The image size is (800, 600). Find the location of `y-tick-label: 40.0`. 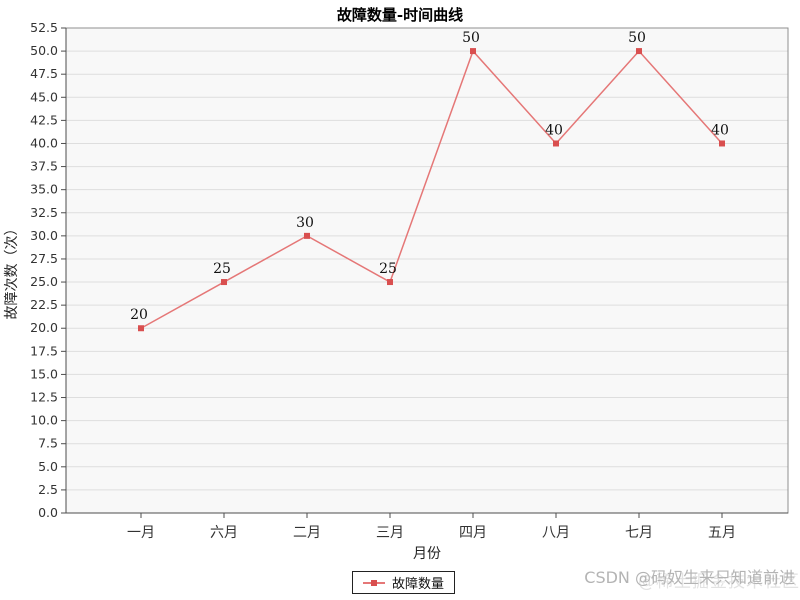

y-tick-label: 40.0 is located at coordinates (44, 142).